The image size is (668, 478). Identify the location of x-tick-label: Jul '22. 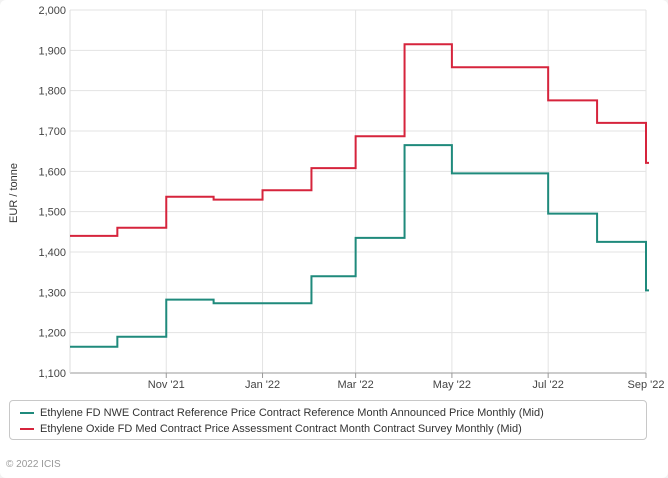
(547, 385).